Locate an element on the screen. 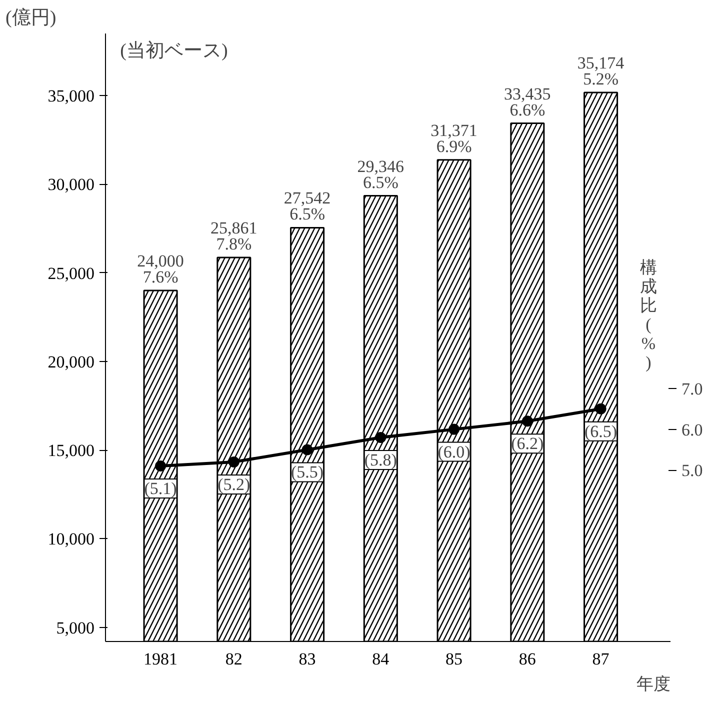 This screenshot has width=709, height=702. x-tick-label: 87 is located at coordinates (601, 659).